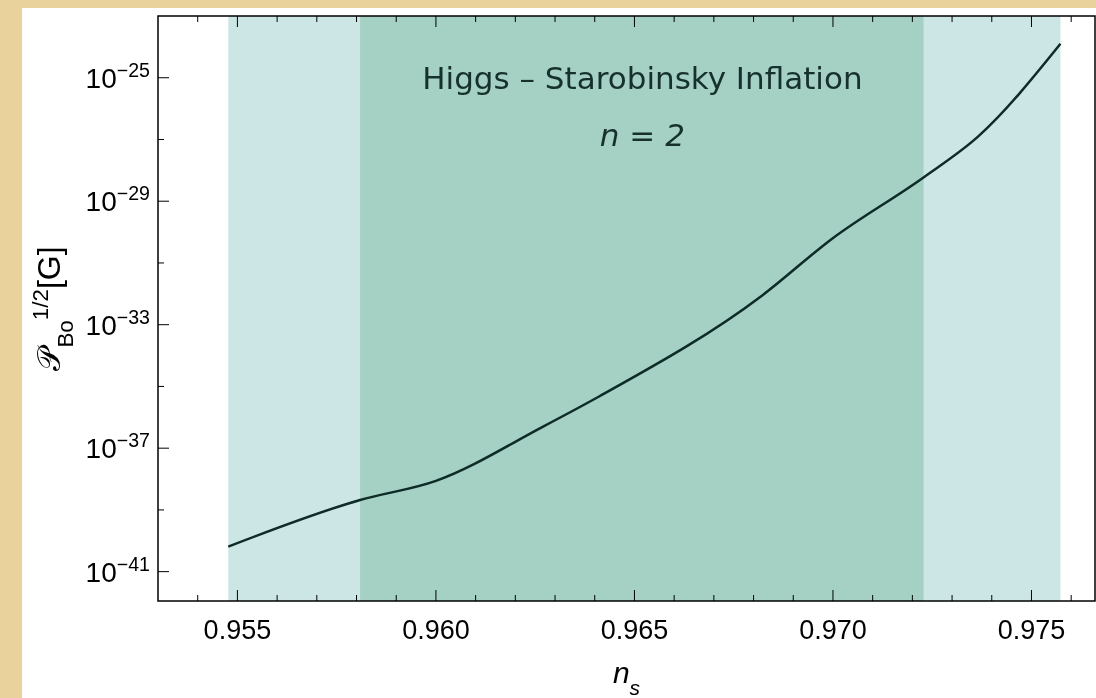  What do you see at coordinates (642, 78) in the screenshot?
I see `annotation: Higgs – Starobinsky Inflation` at bounding box center [642, 78].